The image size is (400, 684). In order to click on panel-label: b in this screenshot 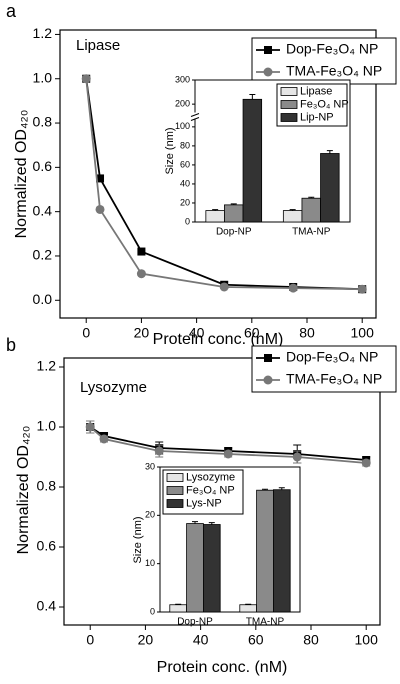, I will do `click(11, 345)`.